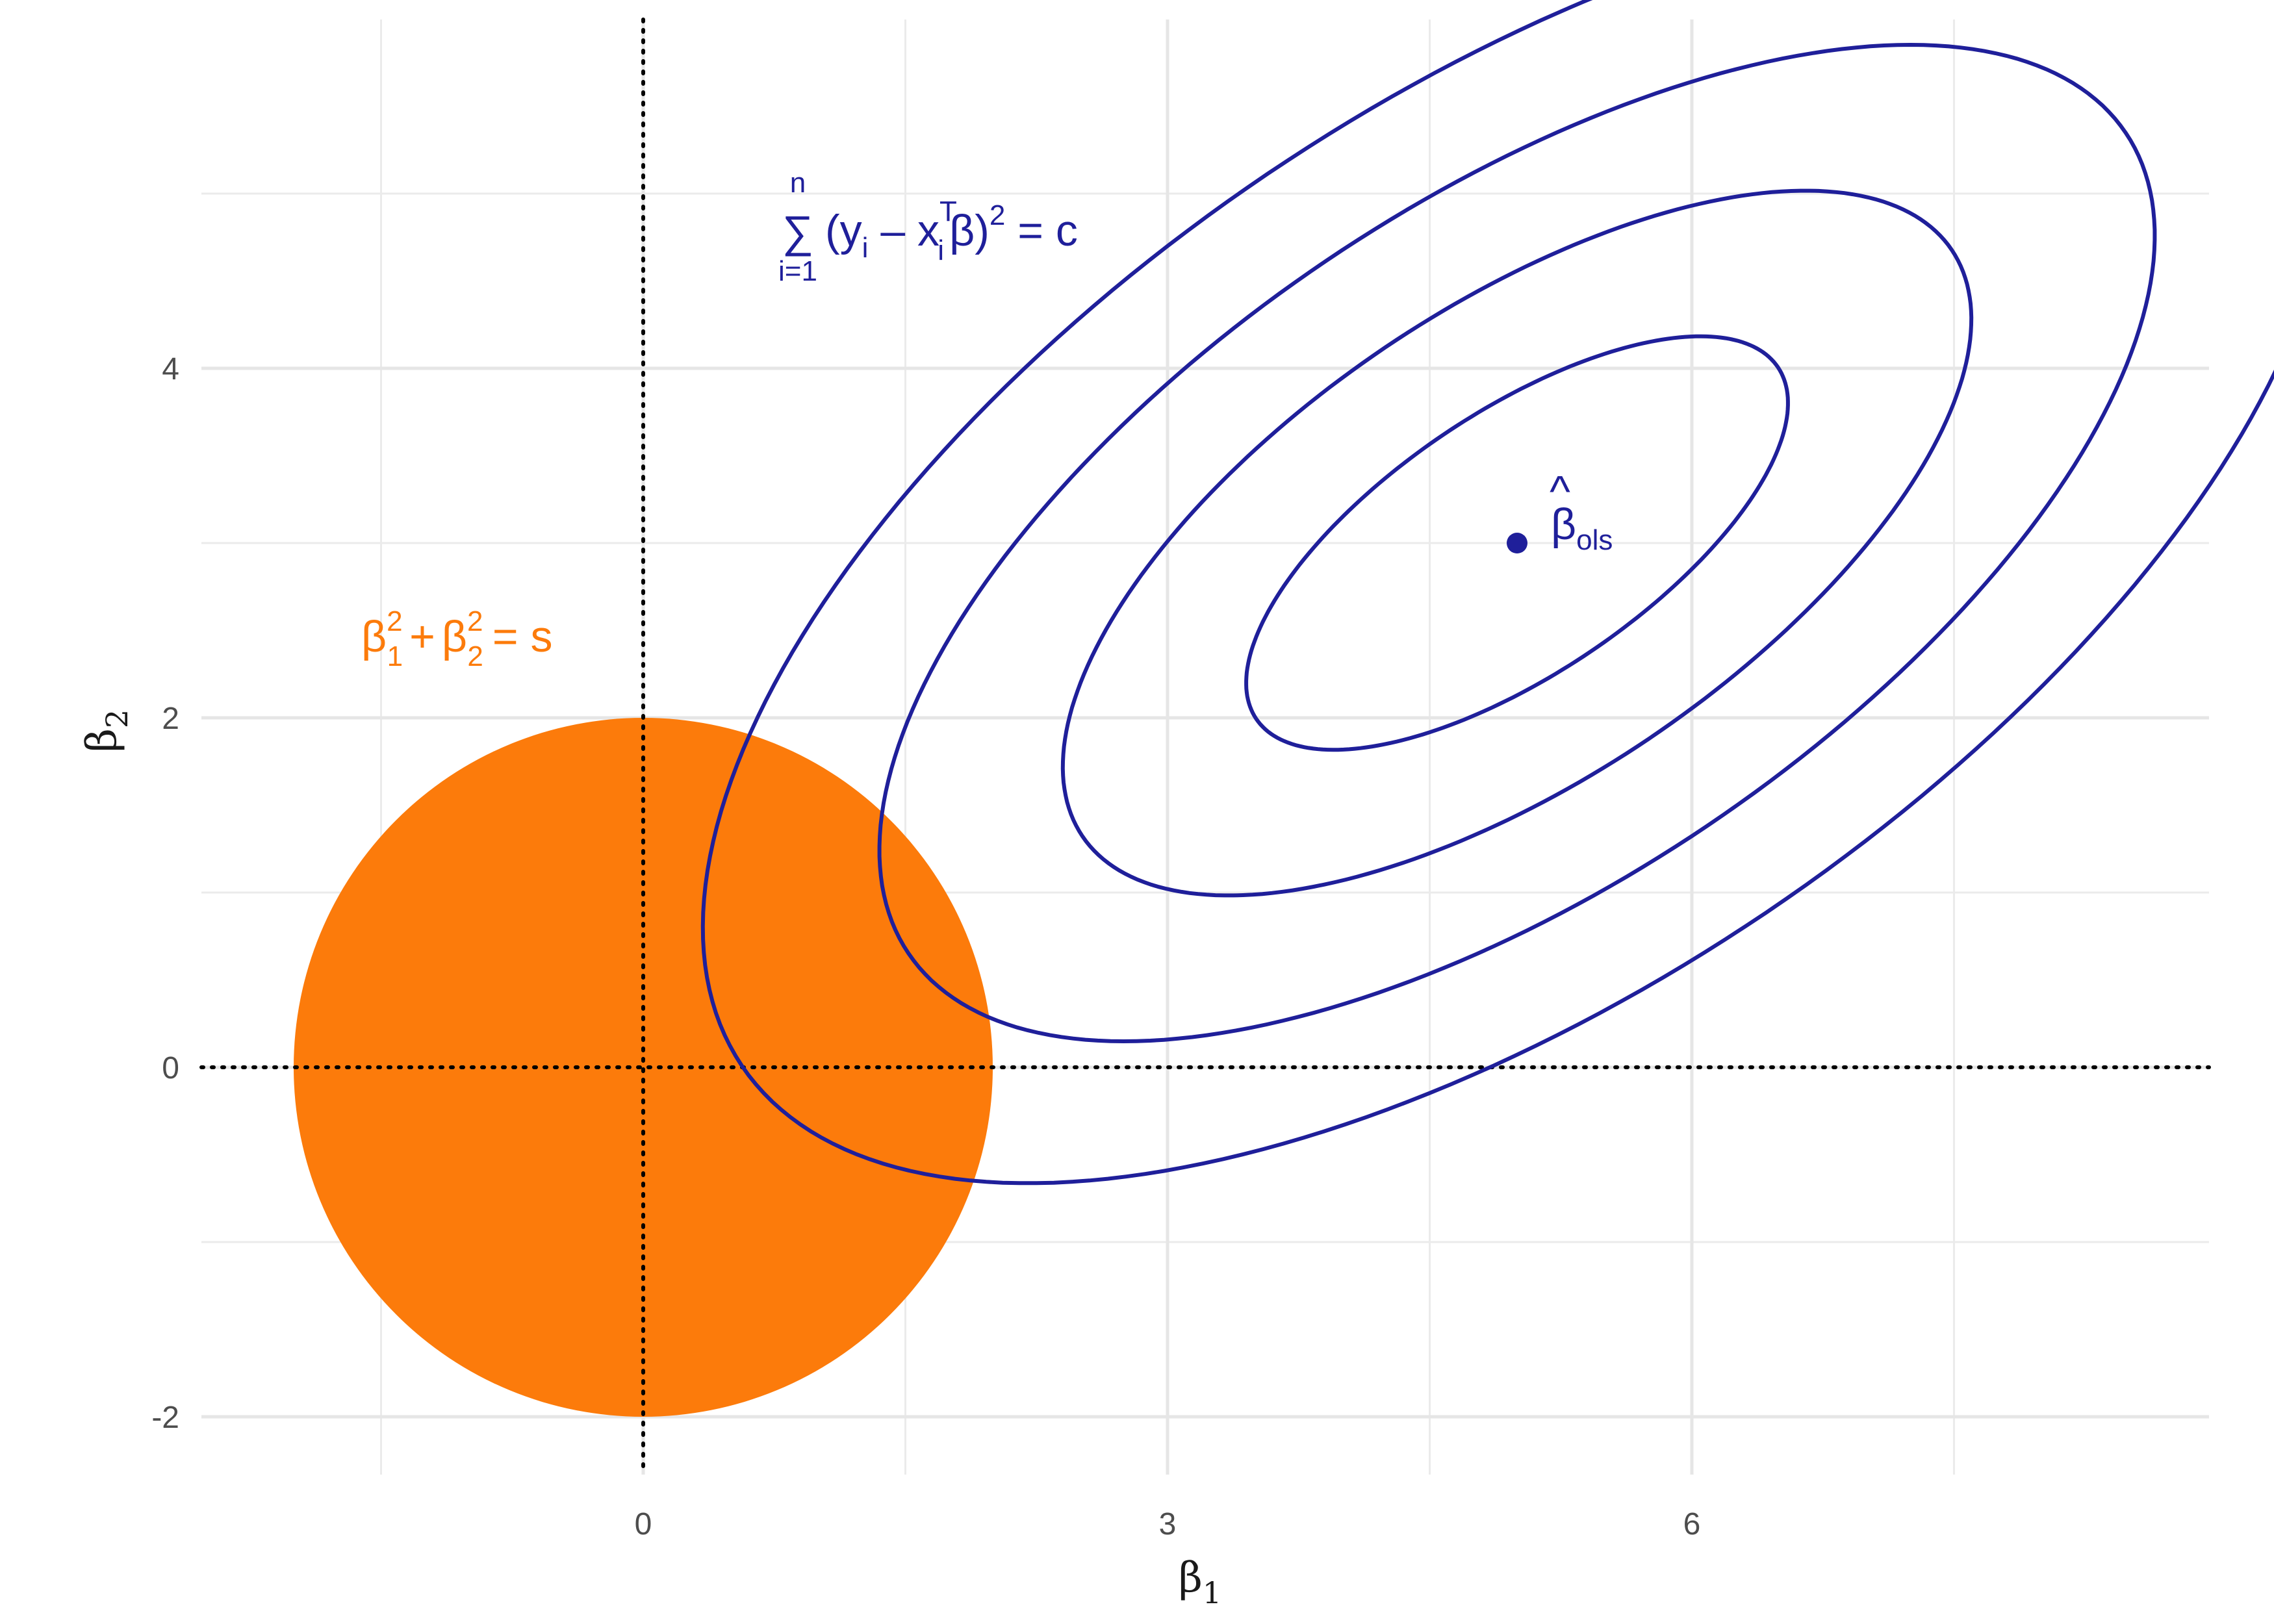 The height and width of the screenshot is (1624, 2274). Describe the element at coordinates (643, 1524) in the screenshot. I see `x-tick-label: 0` at that location.